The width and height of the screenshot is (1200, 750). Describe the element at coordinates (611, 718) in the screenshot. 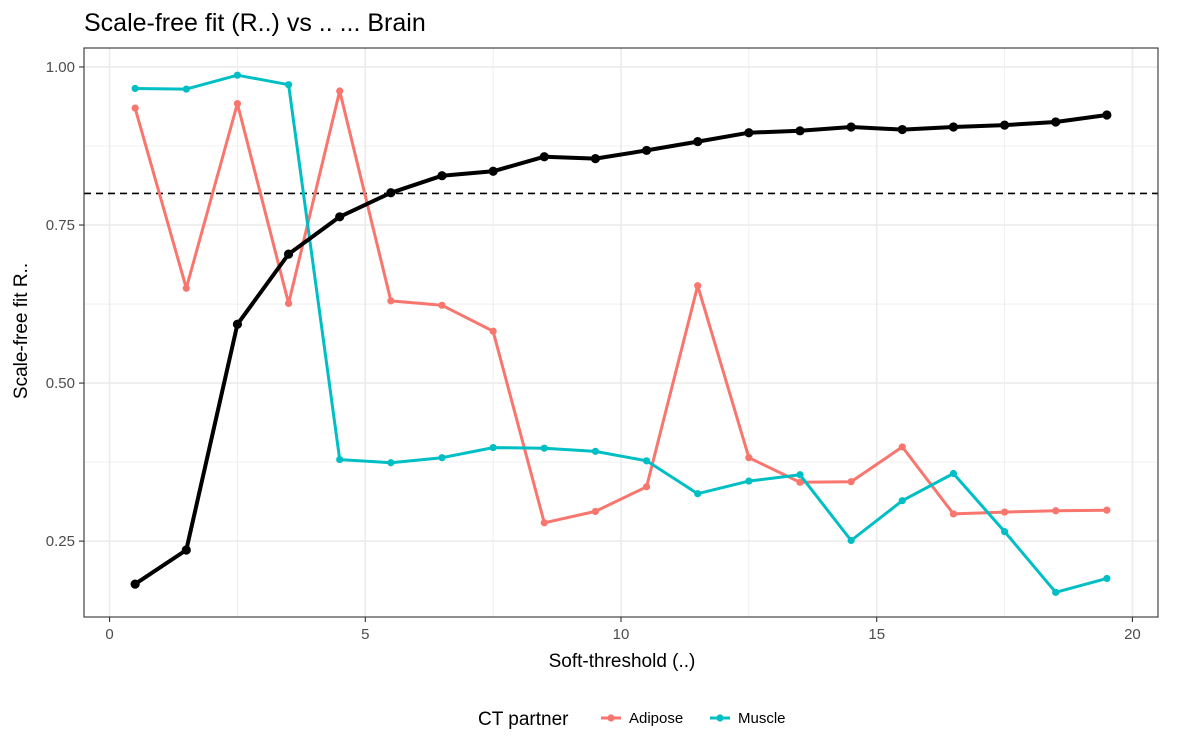

I see `legend-key-point-adipose` at that location.